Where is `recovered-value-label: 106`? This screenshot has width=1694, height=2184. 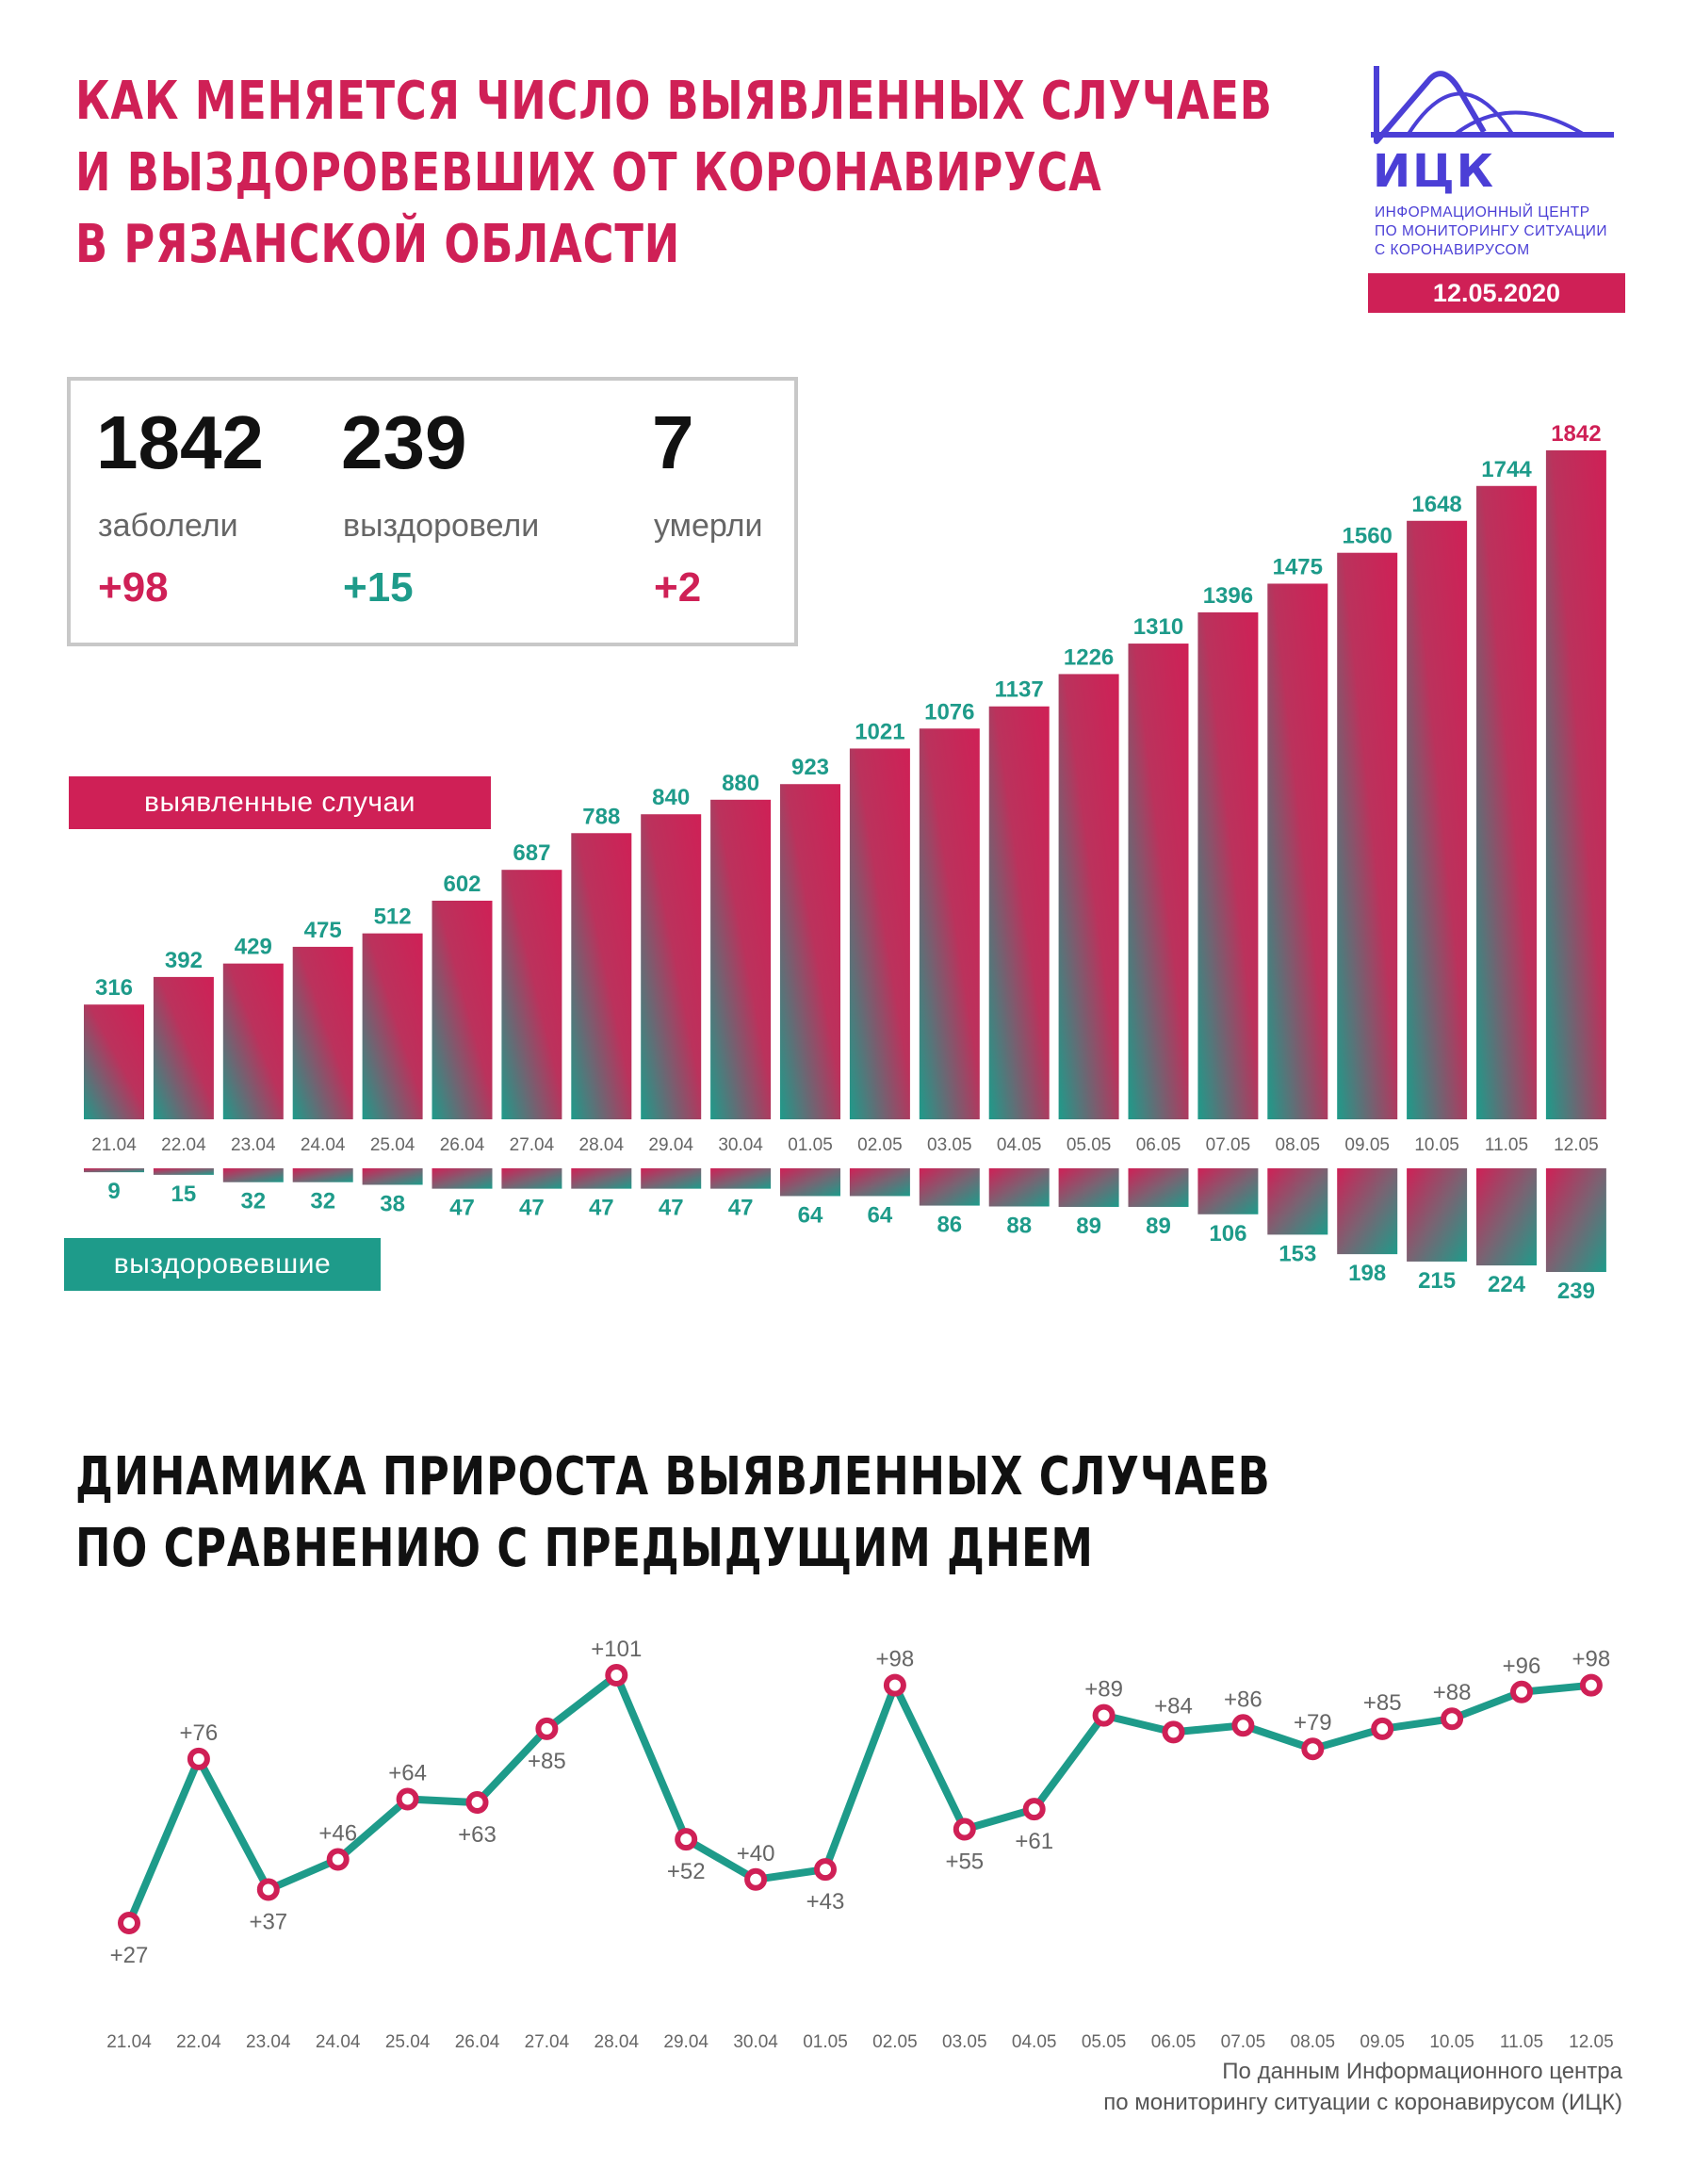 recovered-value-label: 106 is located at coordinates (1227, 1234).